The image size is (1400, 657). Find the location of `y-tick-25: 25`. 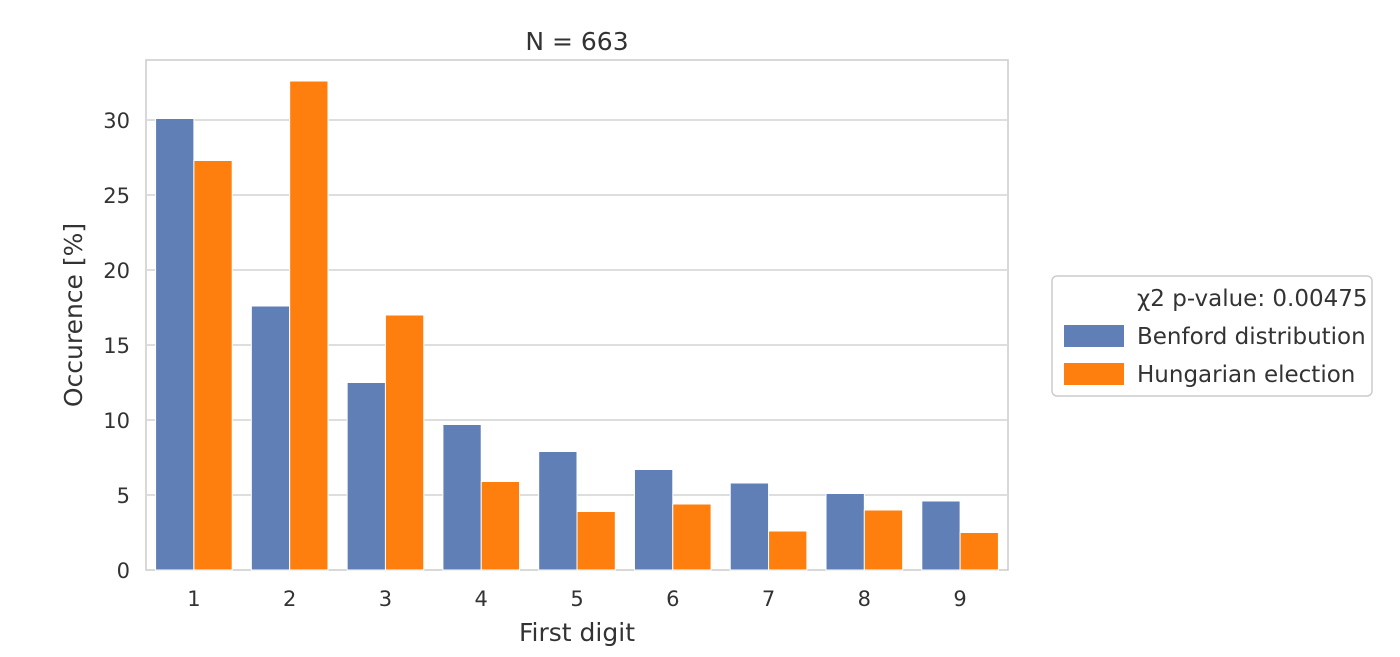

y-tick-25: 25 is located at coordinates (116, 196).